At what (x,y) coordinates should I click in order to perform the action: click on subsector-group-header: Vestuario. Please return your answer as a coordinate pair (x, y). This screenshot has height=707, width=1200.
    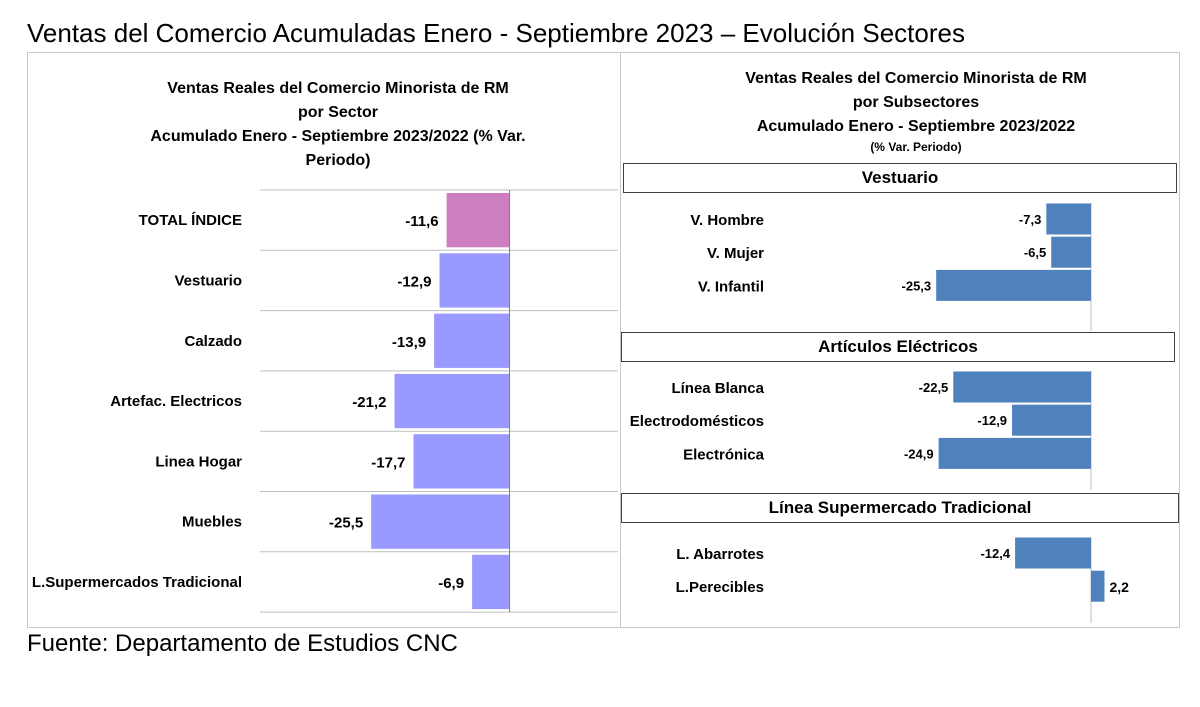
    Looking at the image, I should click on (900, 178).